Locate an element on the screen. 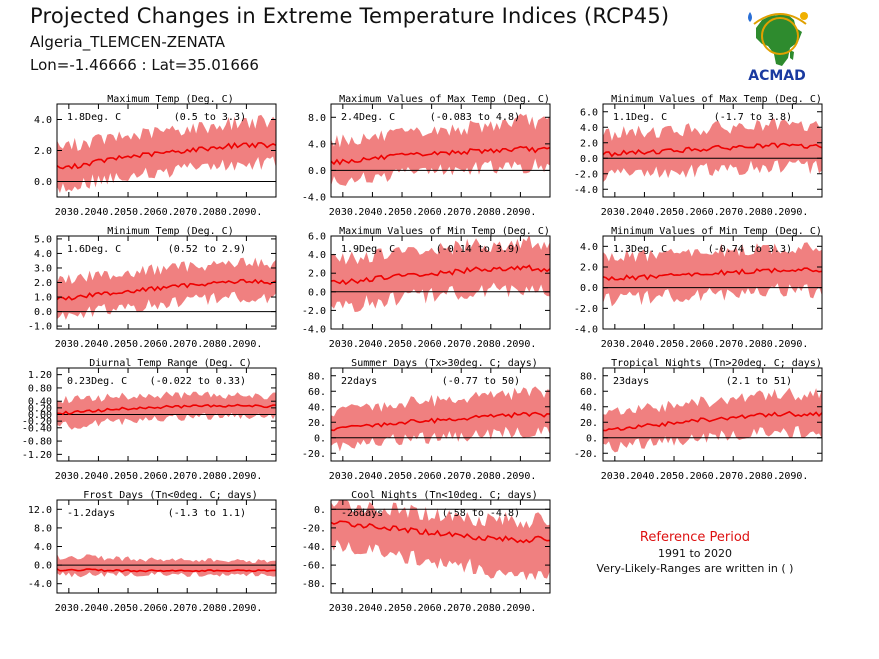 The image size is (879, 659). chart-summary: -26days is located at coordinates (362, 513).